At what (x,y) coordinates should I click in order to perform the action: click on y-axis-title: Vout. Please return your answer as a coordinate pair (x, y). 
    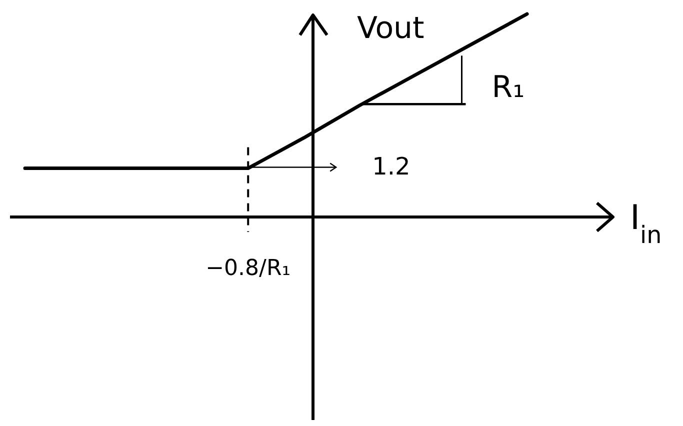
    Looking at the image, I should click on (391, 28).